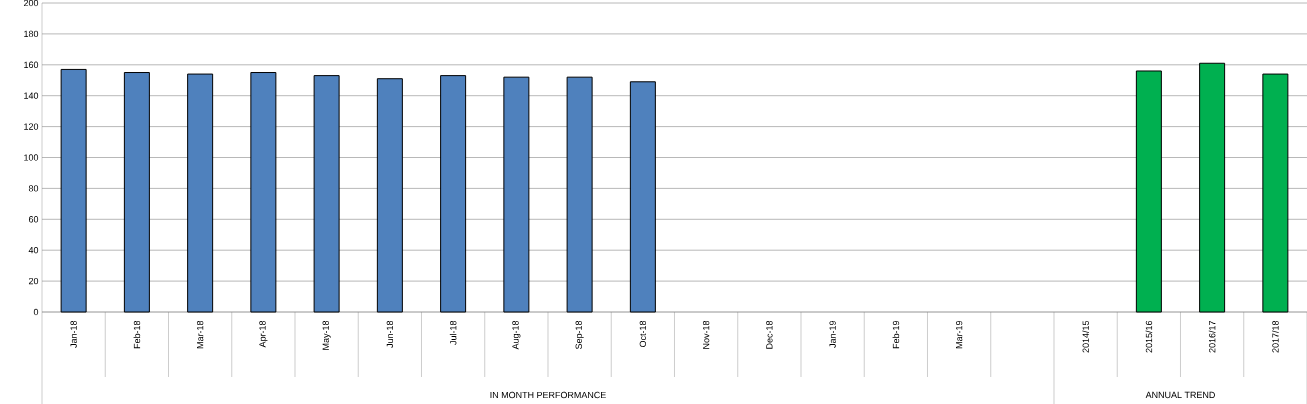 The image size is (1307, 404). Describe the element at coordinates (33, 250) in the screenshot. I see `y-tick-label: 40` at that location.